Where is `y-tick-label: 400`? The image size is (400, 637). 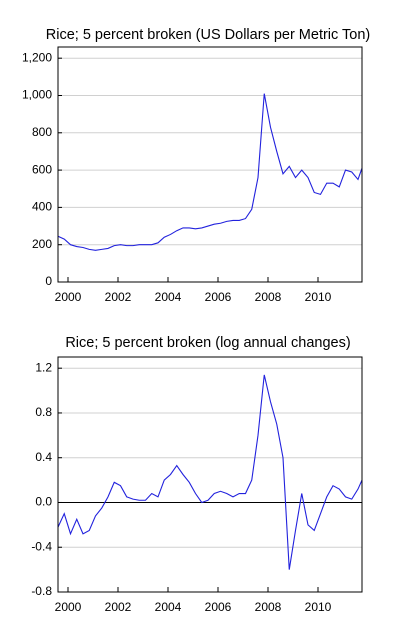 y-tick-label: 400 is located at coordinates (42, 207).